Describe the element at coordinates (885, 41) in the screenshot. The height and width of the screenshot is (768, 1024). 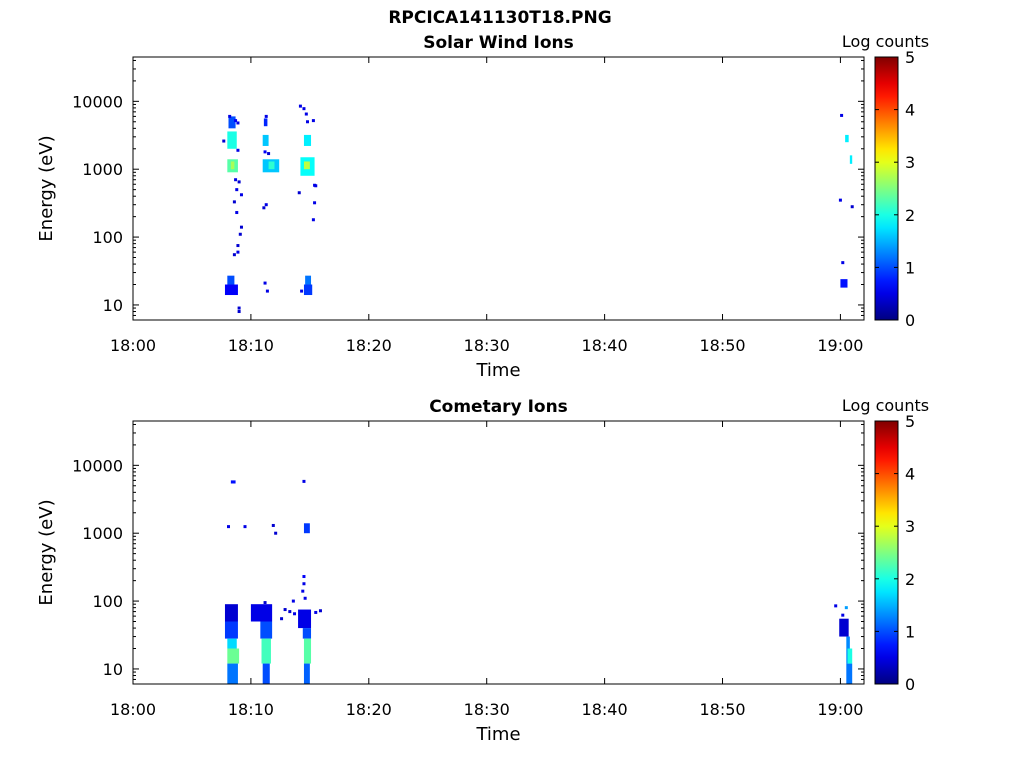
I see `colorbar-label: Log counts` at that location.